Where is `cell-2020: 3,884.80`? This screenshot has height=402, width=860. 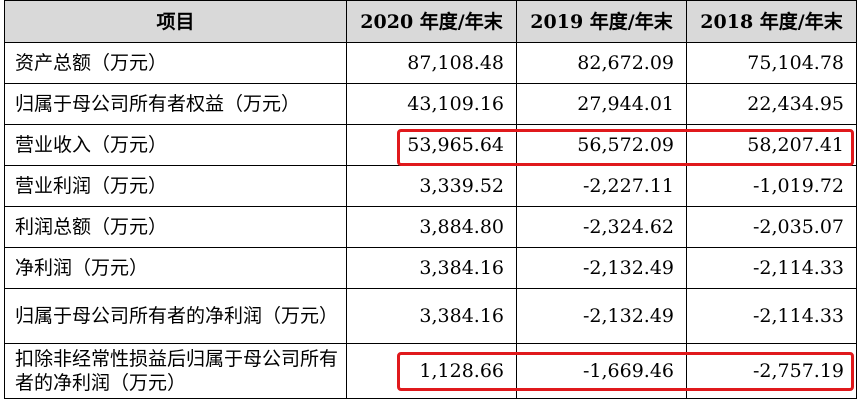 cell-2020: 3,884.80 is located at coordinates (431, 227).